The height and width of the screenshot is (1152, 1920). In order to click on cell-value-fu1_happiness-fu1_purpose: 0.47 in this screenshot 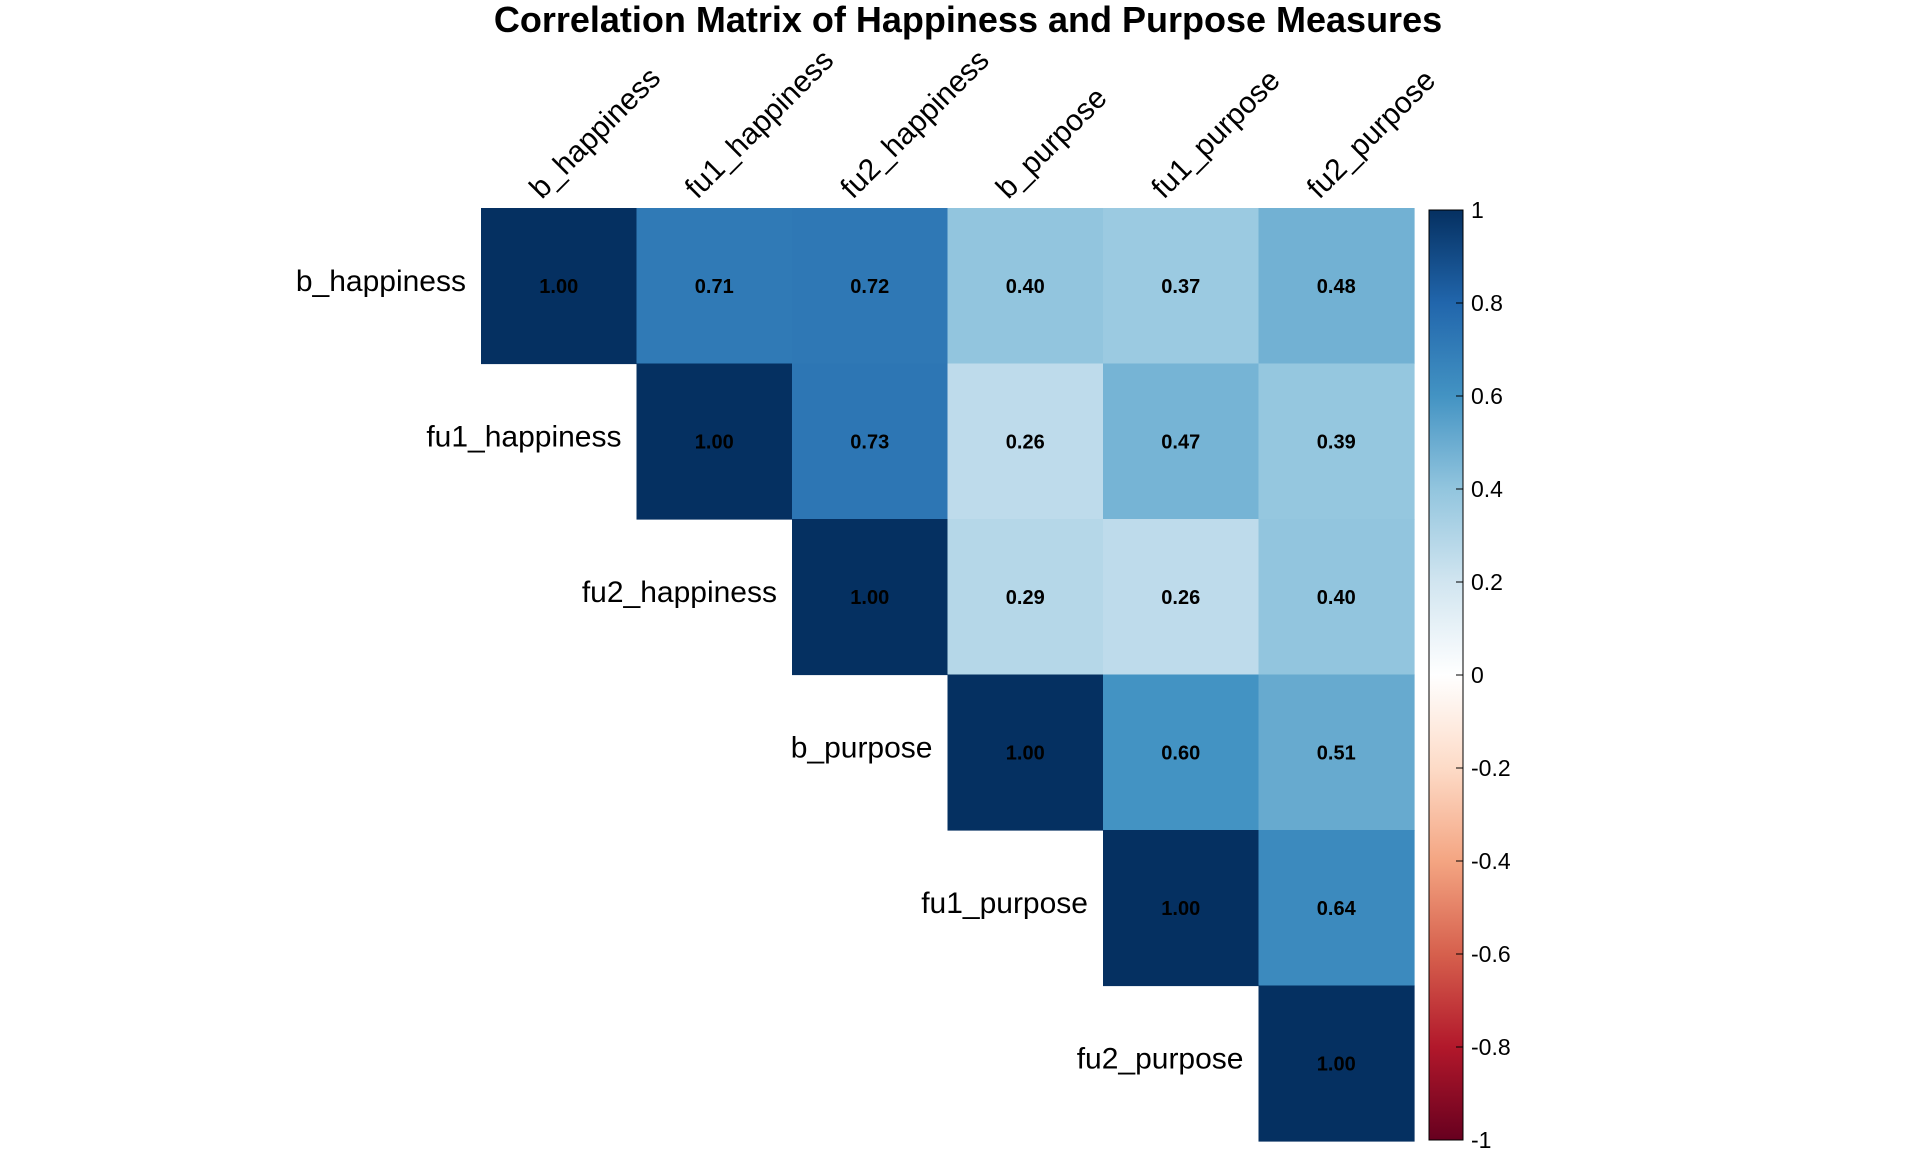, I will do `click(1180, 442)`.